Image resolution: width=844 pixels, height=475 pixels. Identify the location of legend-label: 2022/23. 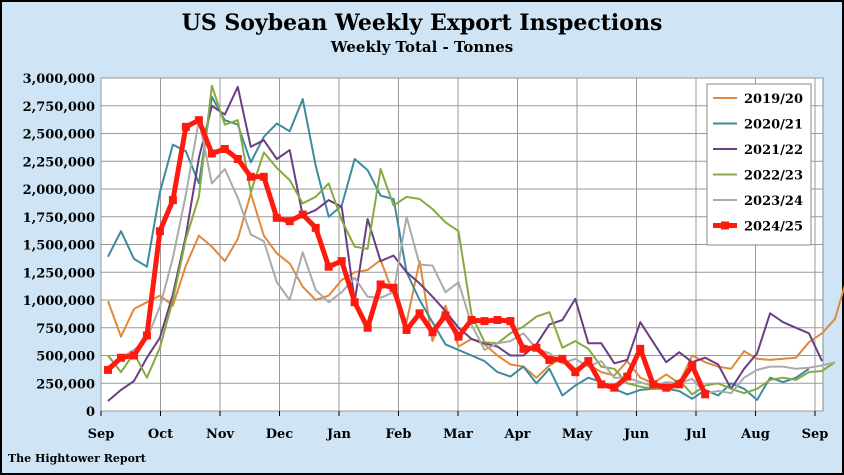
(773, 176).